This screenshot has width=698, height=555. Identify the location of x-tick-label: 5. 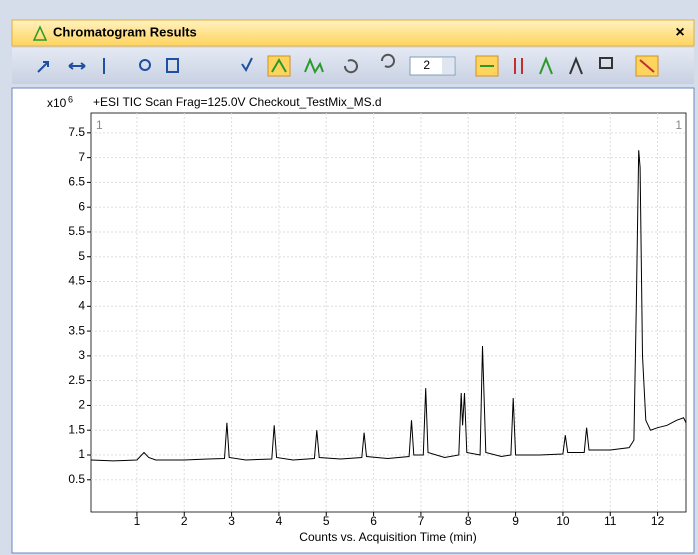
(326, 521).